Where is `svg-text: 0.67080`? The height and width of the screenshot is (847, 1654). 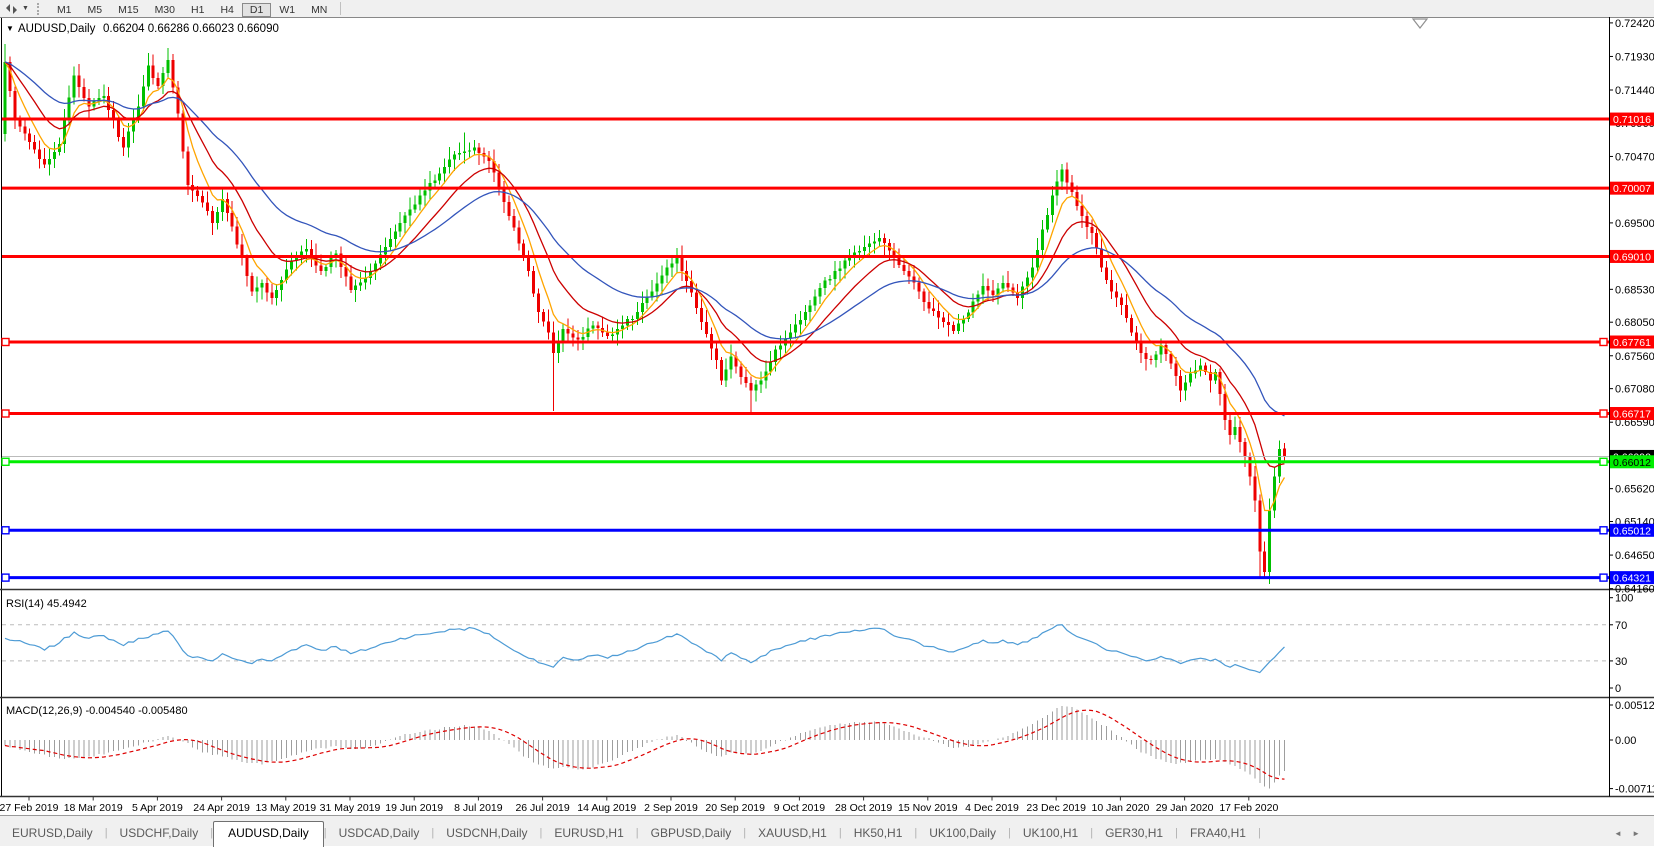 svg-text: 0.67080 is located at coordinates (1634, 390).